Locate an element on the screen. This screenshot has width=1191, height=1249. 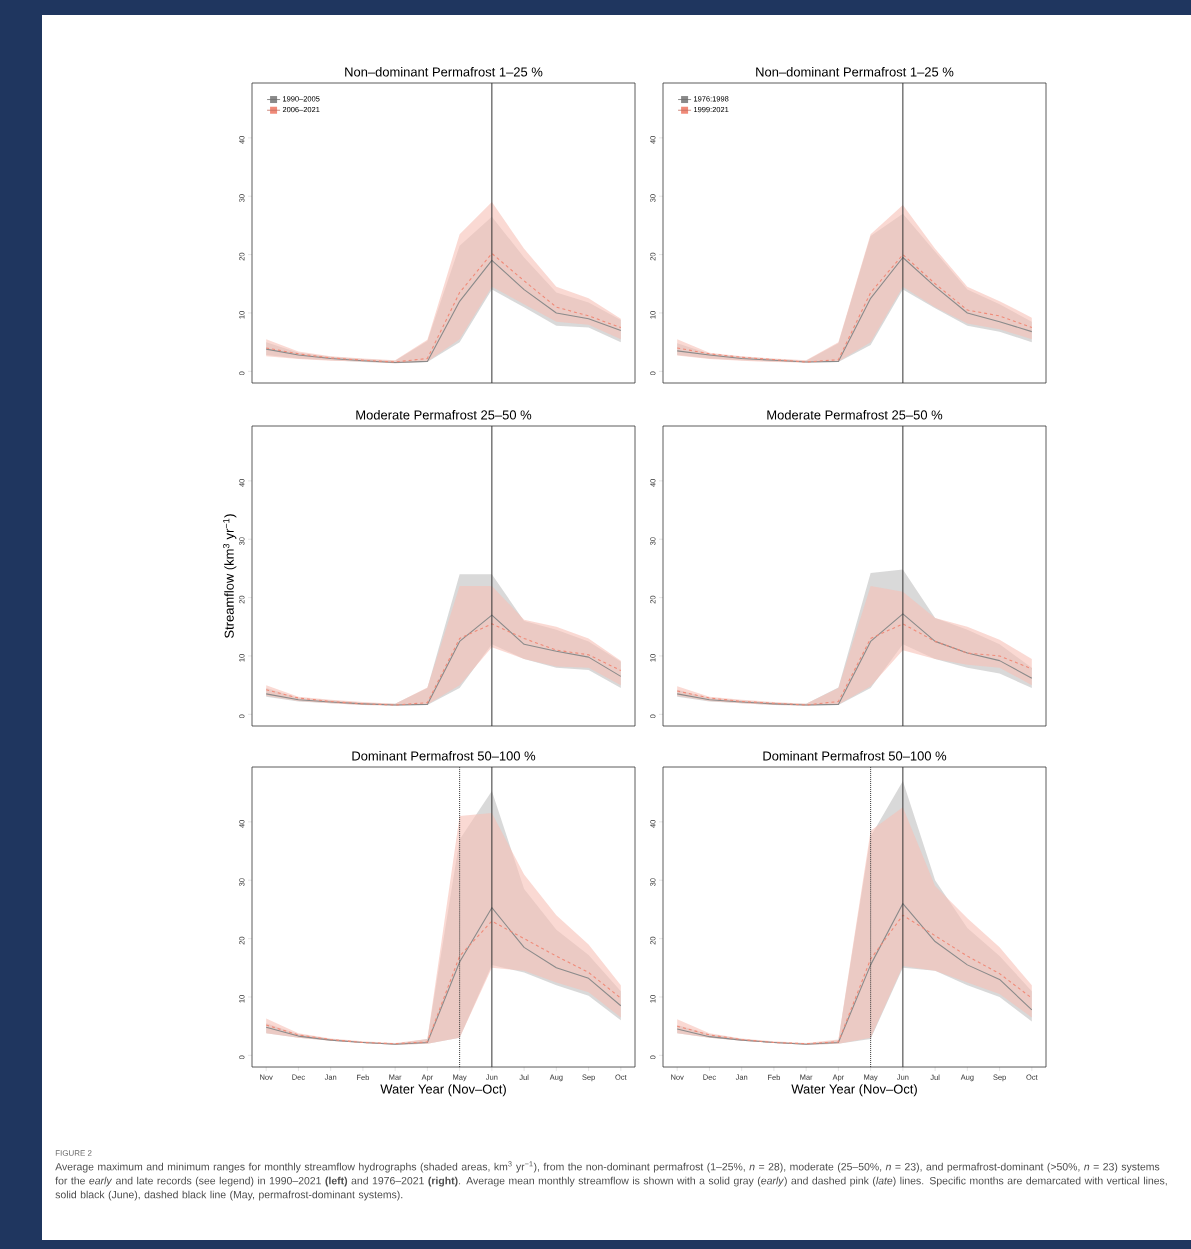
text: Average maximum and minimum ranges for monthly streamflow hydrographs (shaded areas, km$^{3}$ yr$^{−1}$), from the non-dominant permafrost (1–25%, n = 28), moderate (25–50%, n = 23), and permafrost-dominant (>50%, n = 23) systems for the early and late records (see legend) in 1990–2021 (left) and 1976–2021 (right). Average mean monthly streamflow is shown with a solid gray (early) and dashed pink (late) lines. Specific months are demarcated with vertical lines, solid black (June), dashed black line (May, permafrost-dominant systems). is located at coordinates (611, 1181).